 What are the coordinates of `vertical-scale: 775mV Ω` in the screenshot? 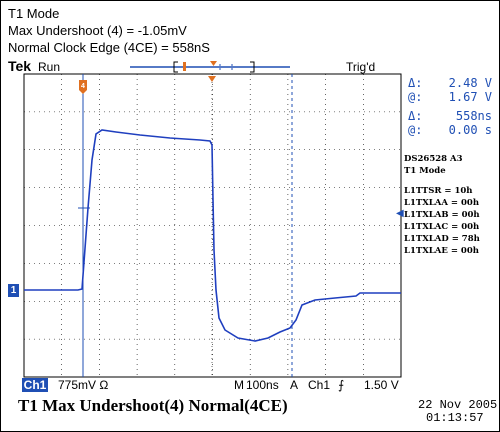 It's located at (83, 385).